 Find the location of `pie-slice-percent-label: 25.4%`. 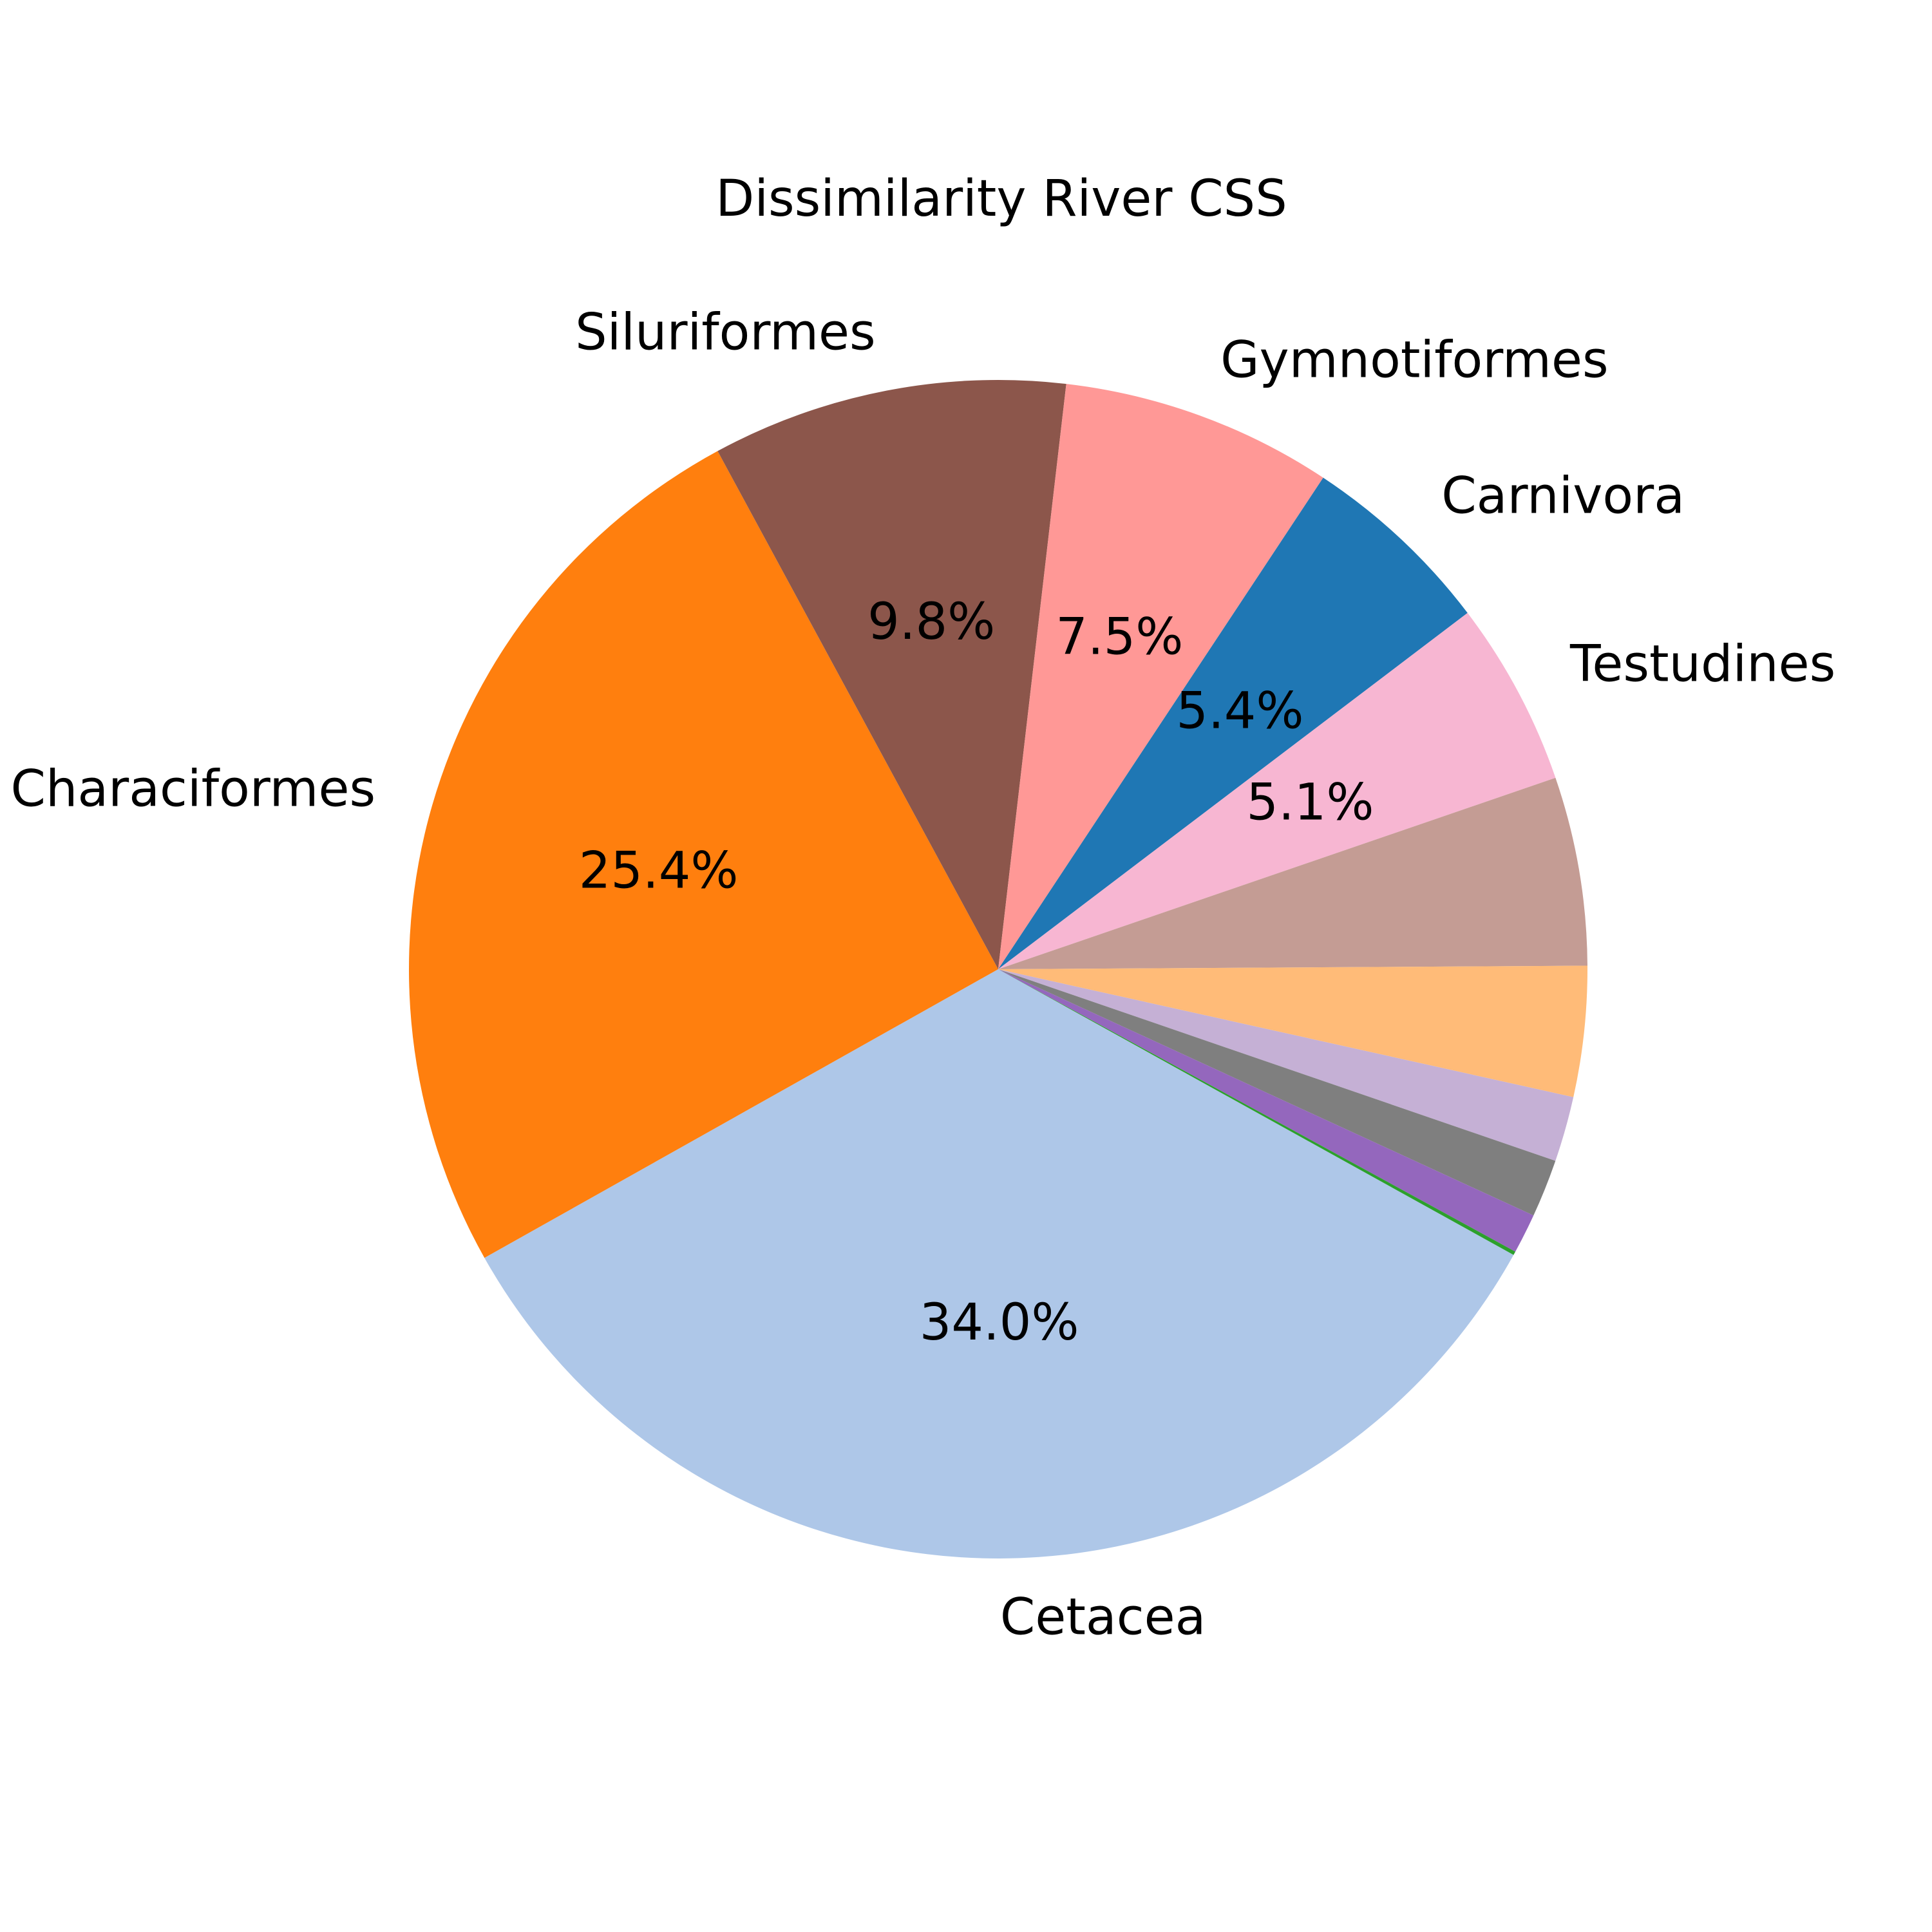

pie-slice-percent-label: 25.4% is located at coordinates (659, 871).